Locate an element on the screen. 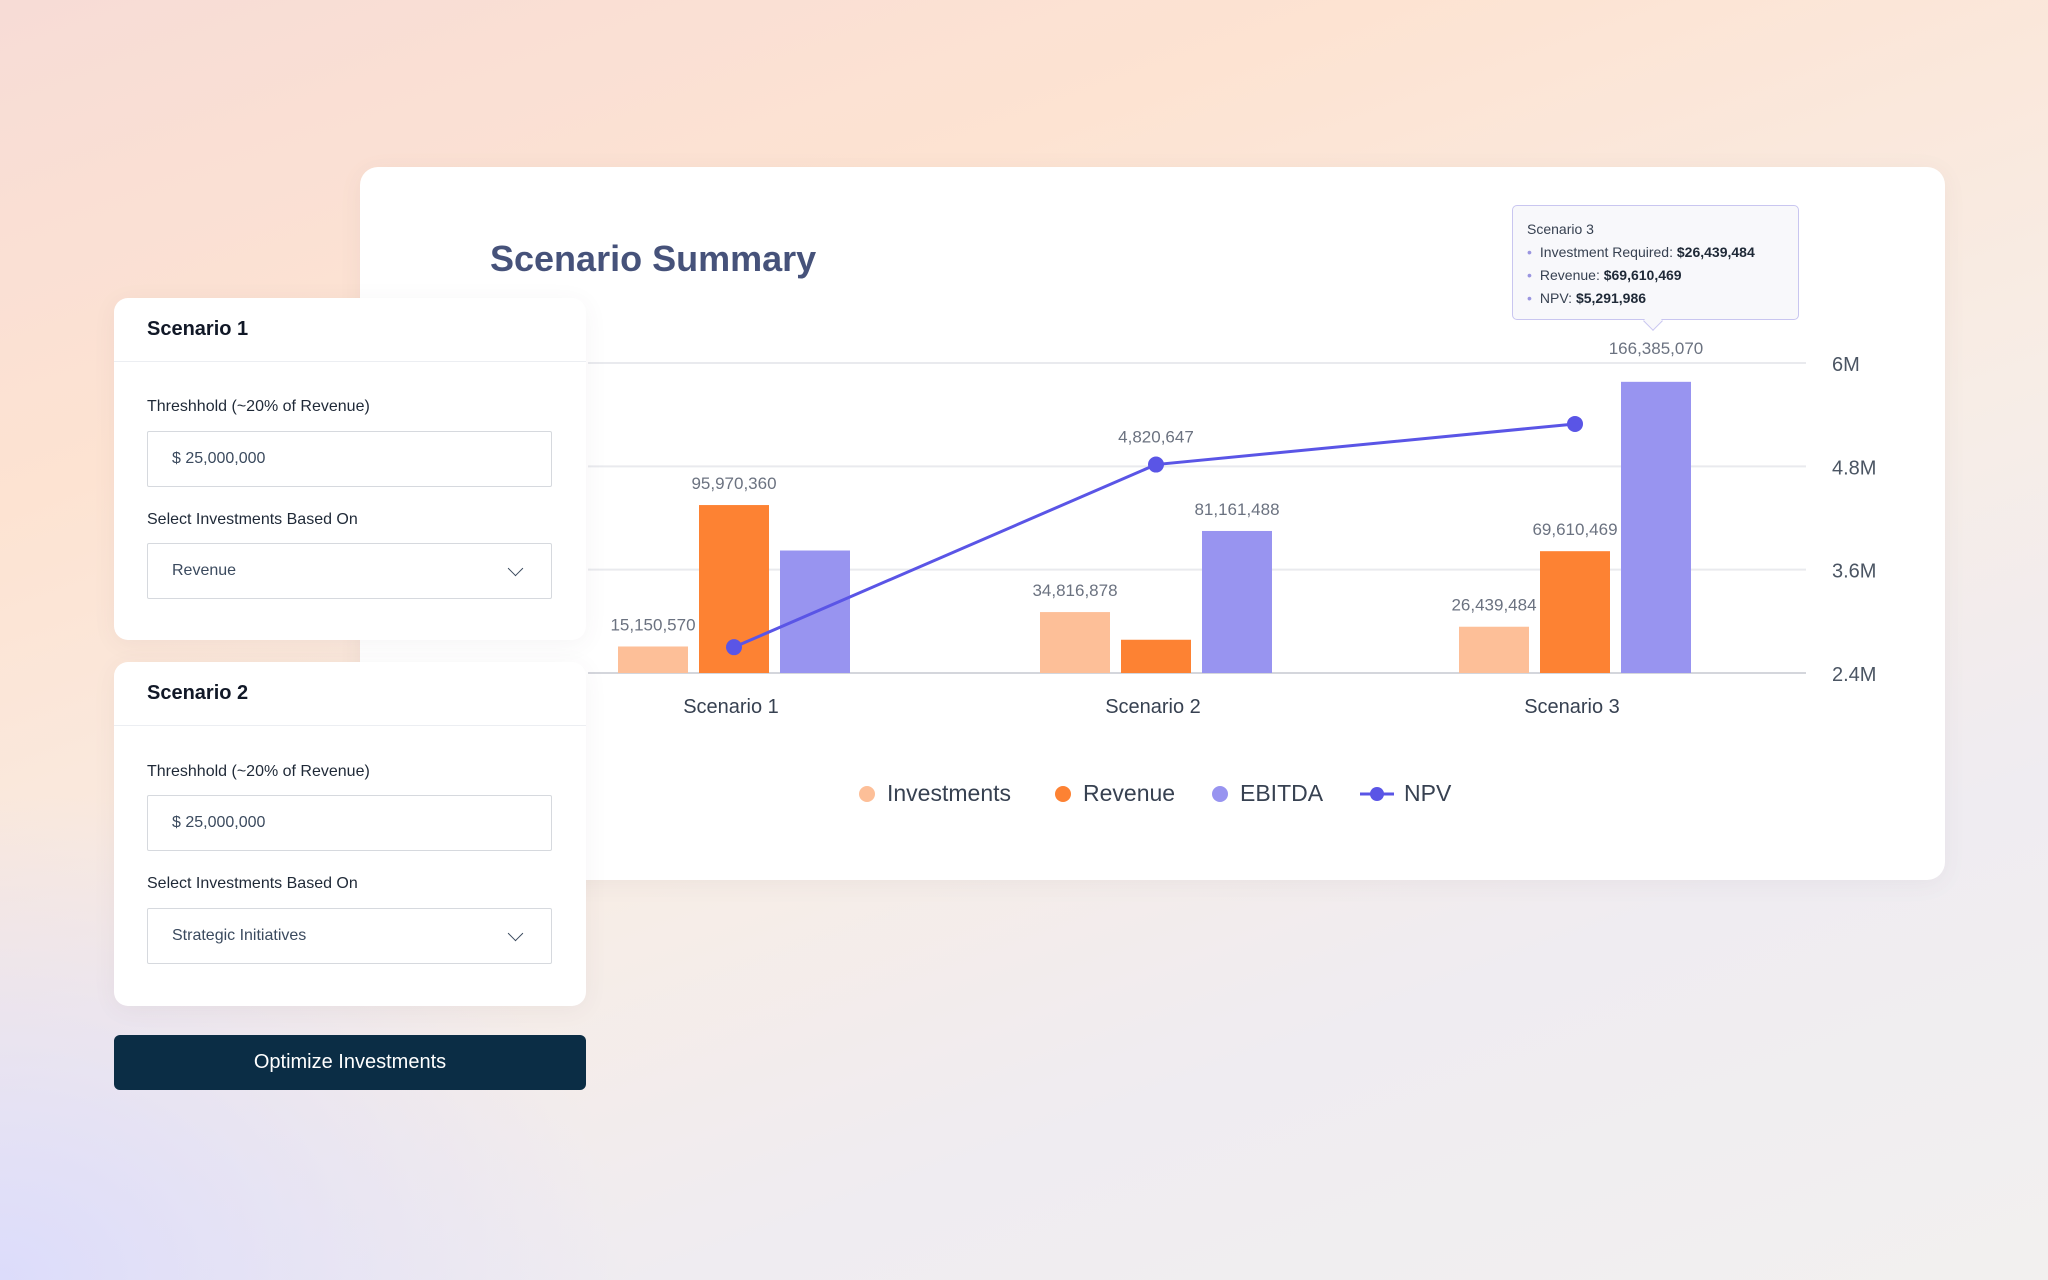 This screenshot has height=1280, width=2048. page-title: Scenario Summary is located at coordinates (653, 258).